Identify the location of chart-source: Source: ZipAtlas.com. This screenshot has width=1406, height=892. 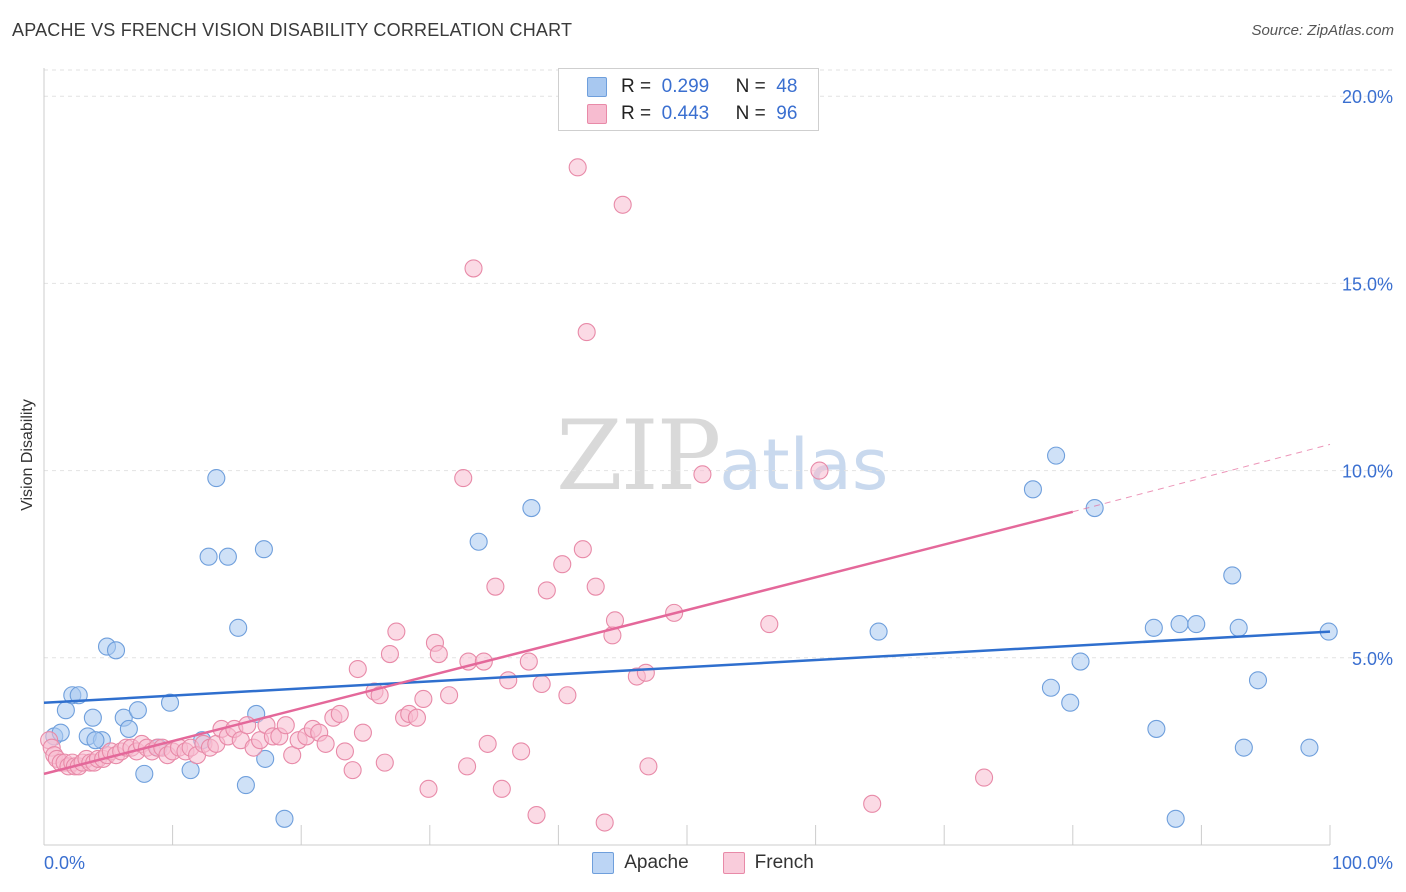
(1322, 30).